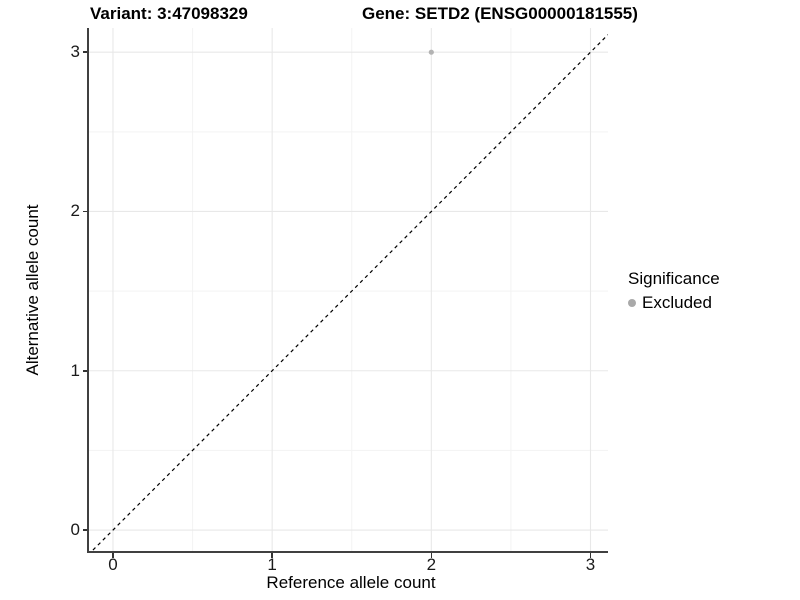  What do you see at coordinates (500, 13) in the screenshot?
I see `plot-title-gene: Gene: SETD2 (ENSG00000181555)` at bounding box center [500, 13].